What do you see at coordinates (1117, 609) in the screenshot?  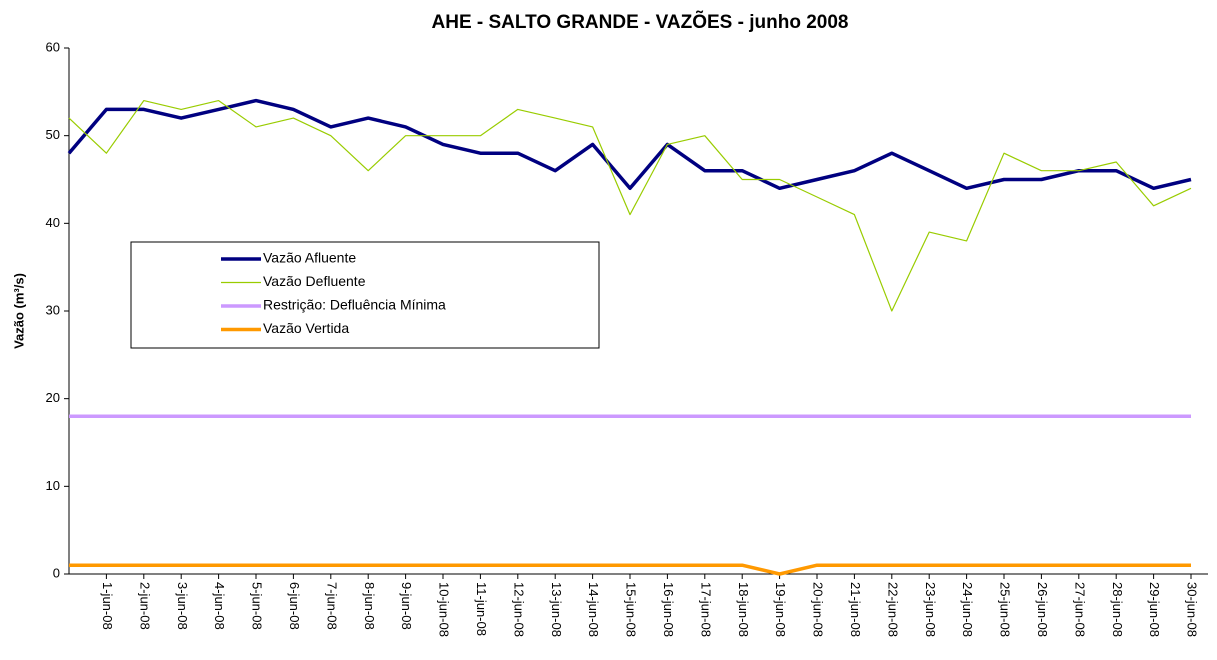 I see `x-tick-label: 28-jun-08` at bounding box center [1117, 609].